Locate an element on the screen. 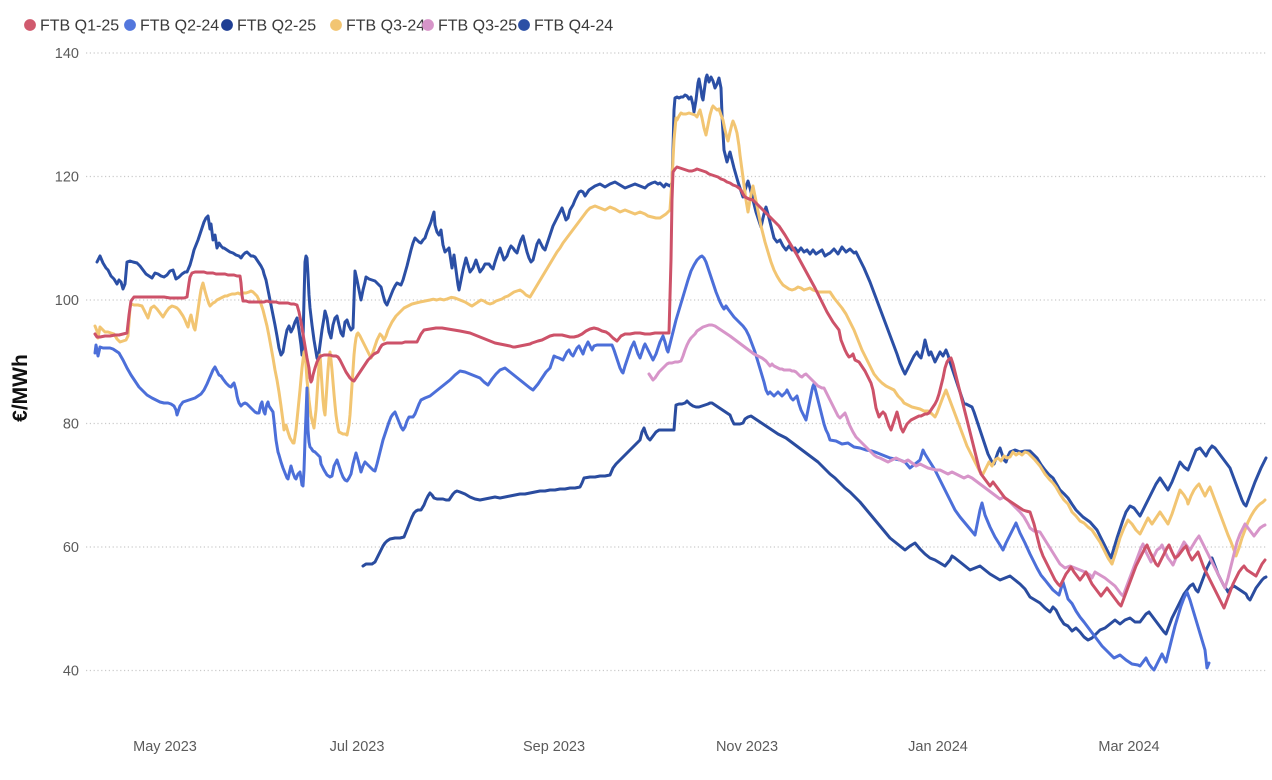 Image resolution: width=1272 pixels, height=780 pixels. svg-text: Mar 2024 is located at coordinates (1128, 747).